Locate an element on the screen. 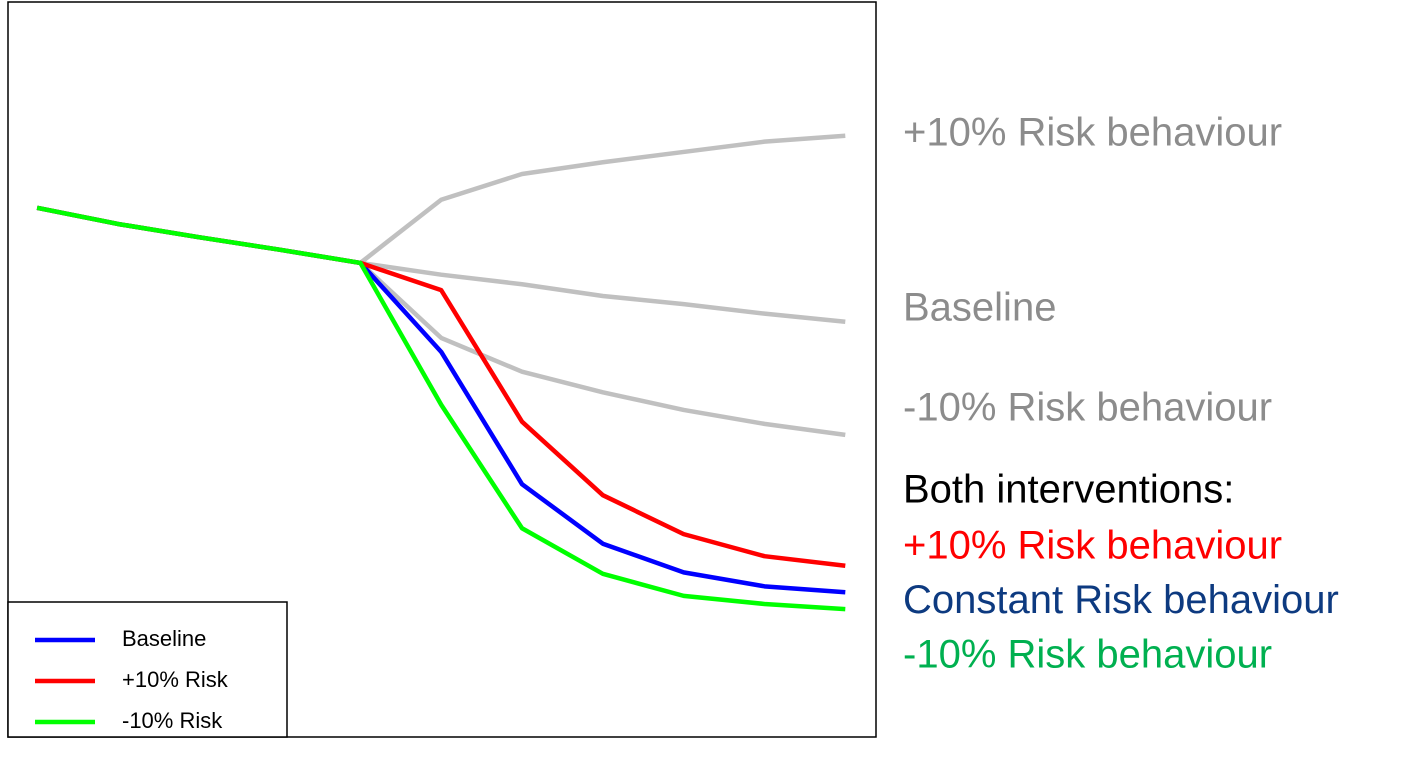  line-annotation: Baseline is located at coordinates (979, 308).